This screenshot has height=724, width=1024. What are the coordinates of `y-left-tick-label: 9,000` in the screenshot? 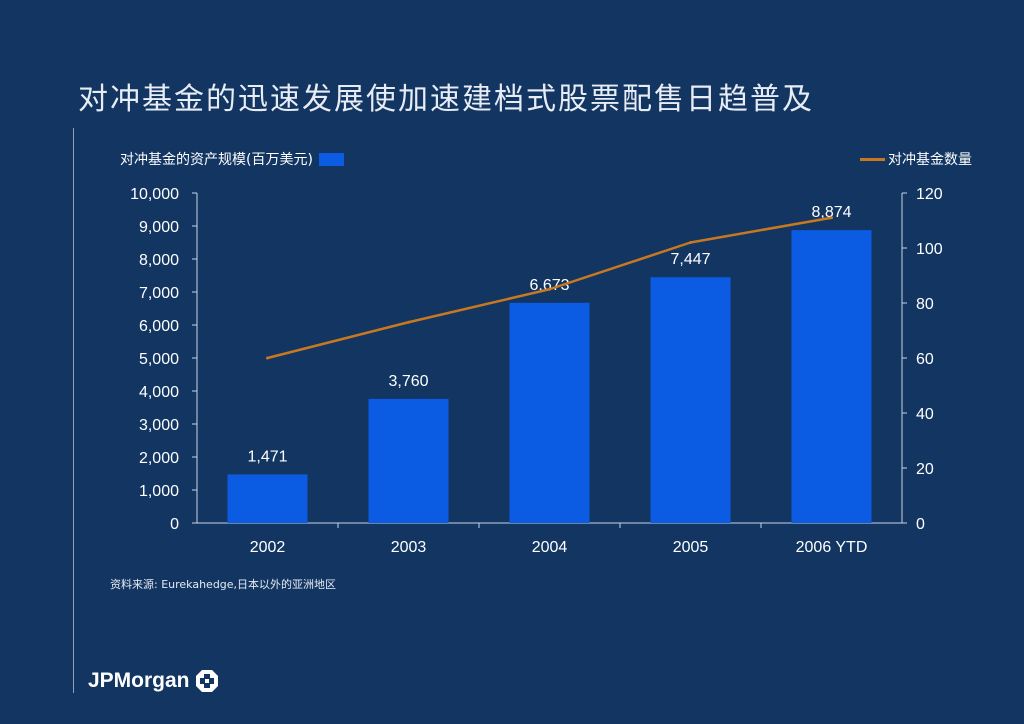 It's located at (159, 227).